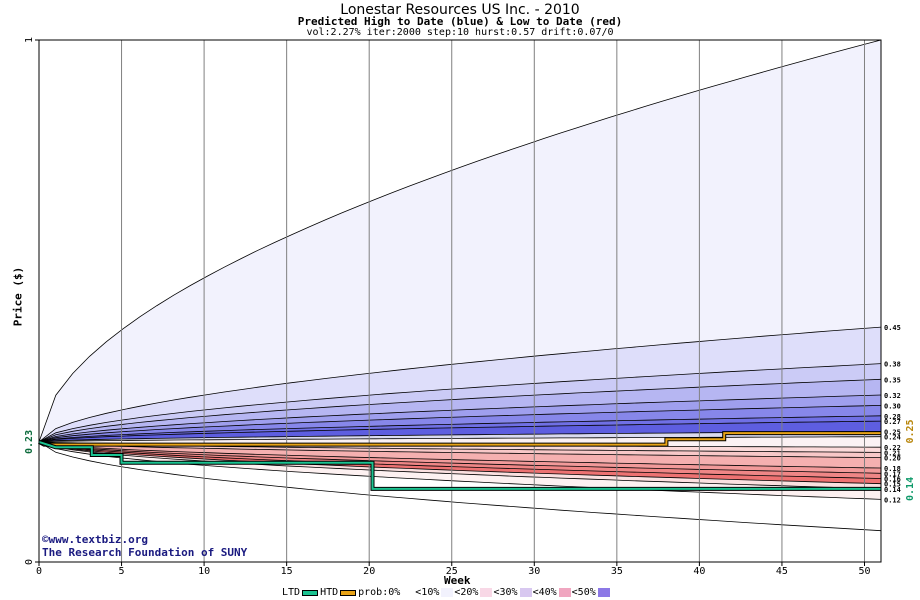 This screenshot has width=920, height=600. Describe the element at coordinates (452, 571) in the screenshot. I see `x-tick-label-25: 25` at that location.